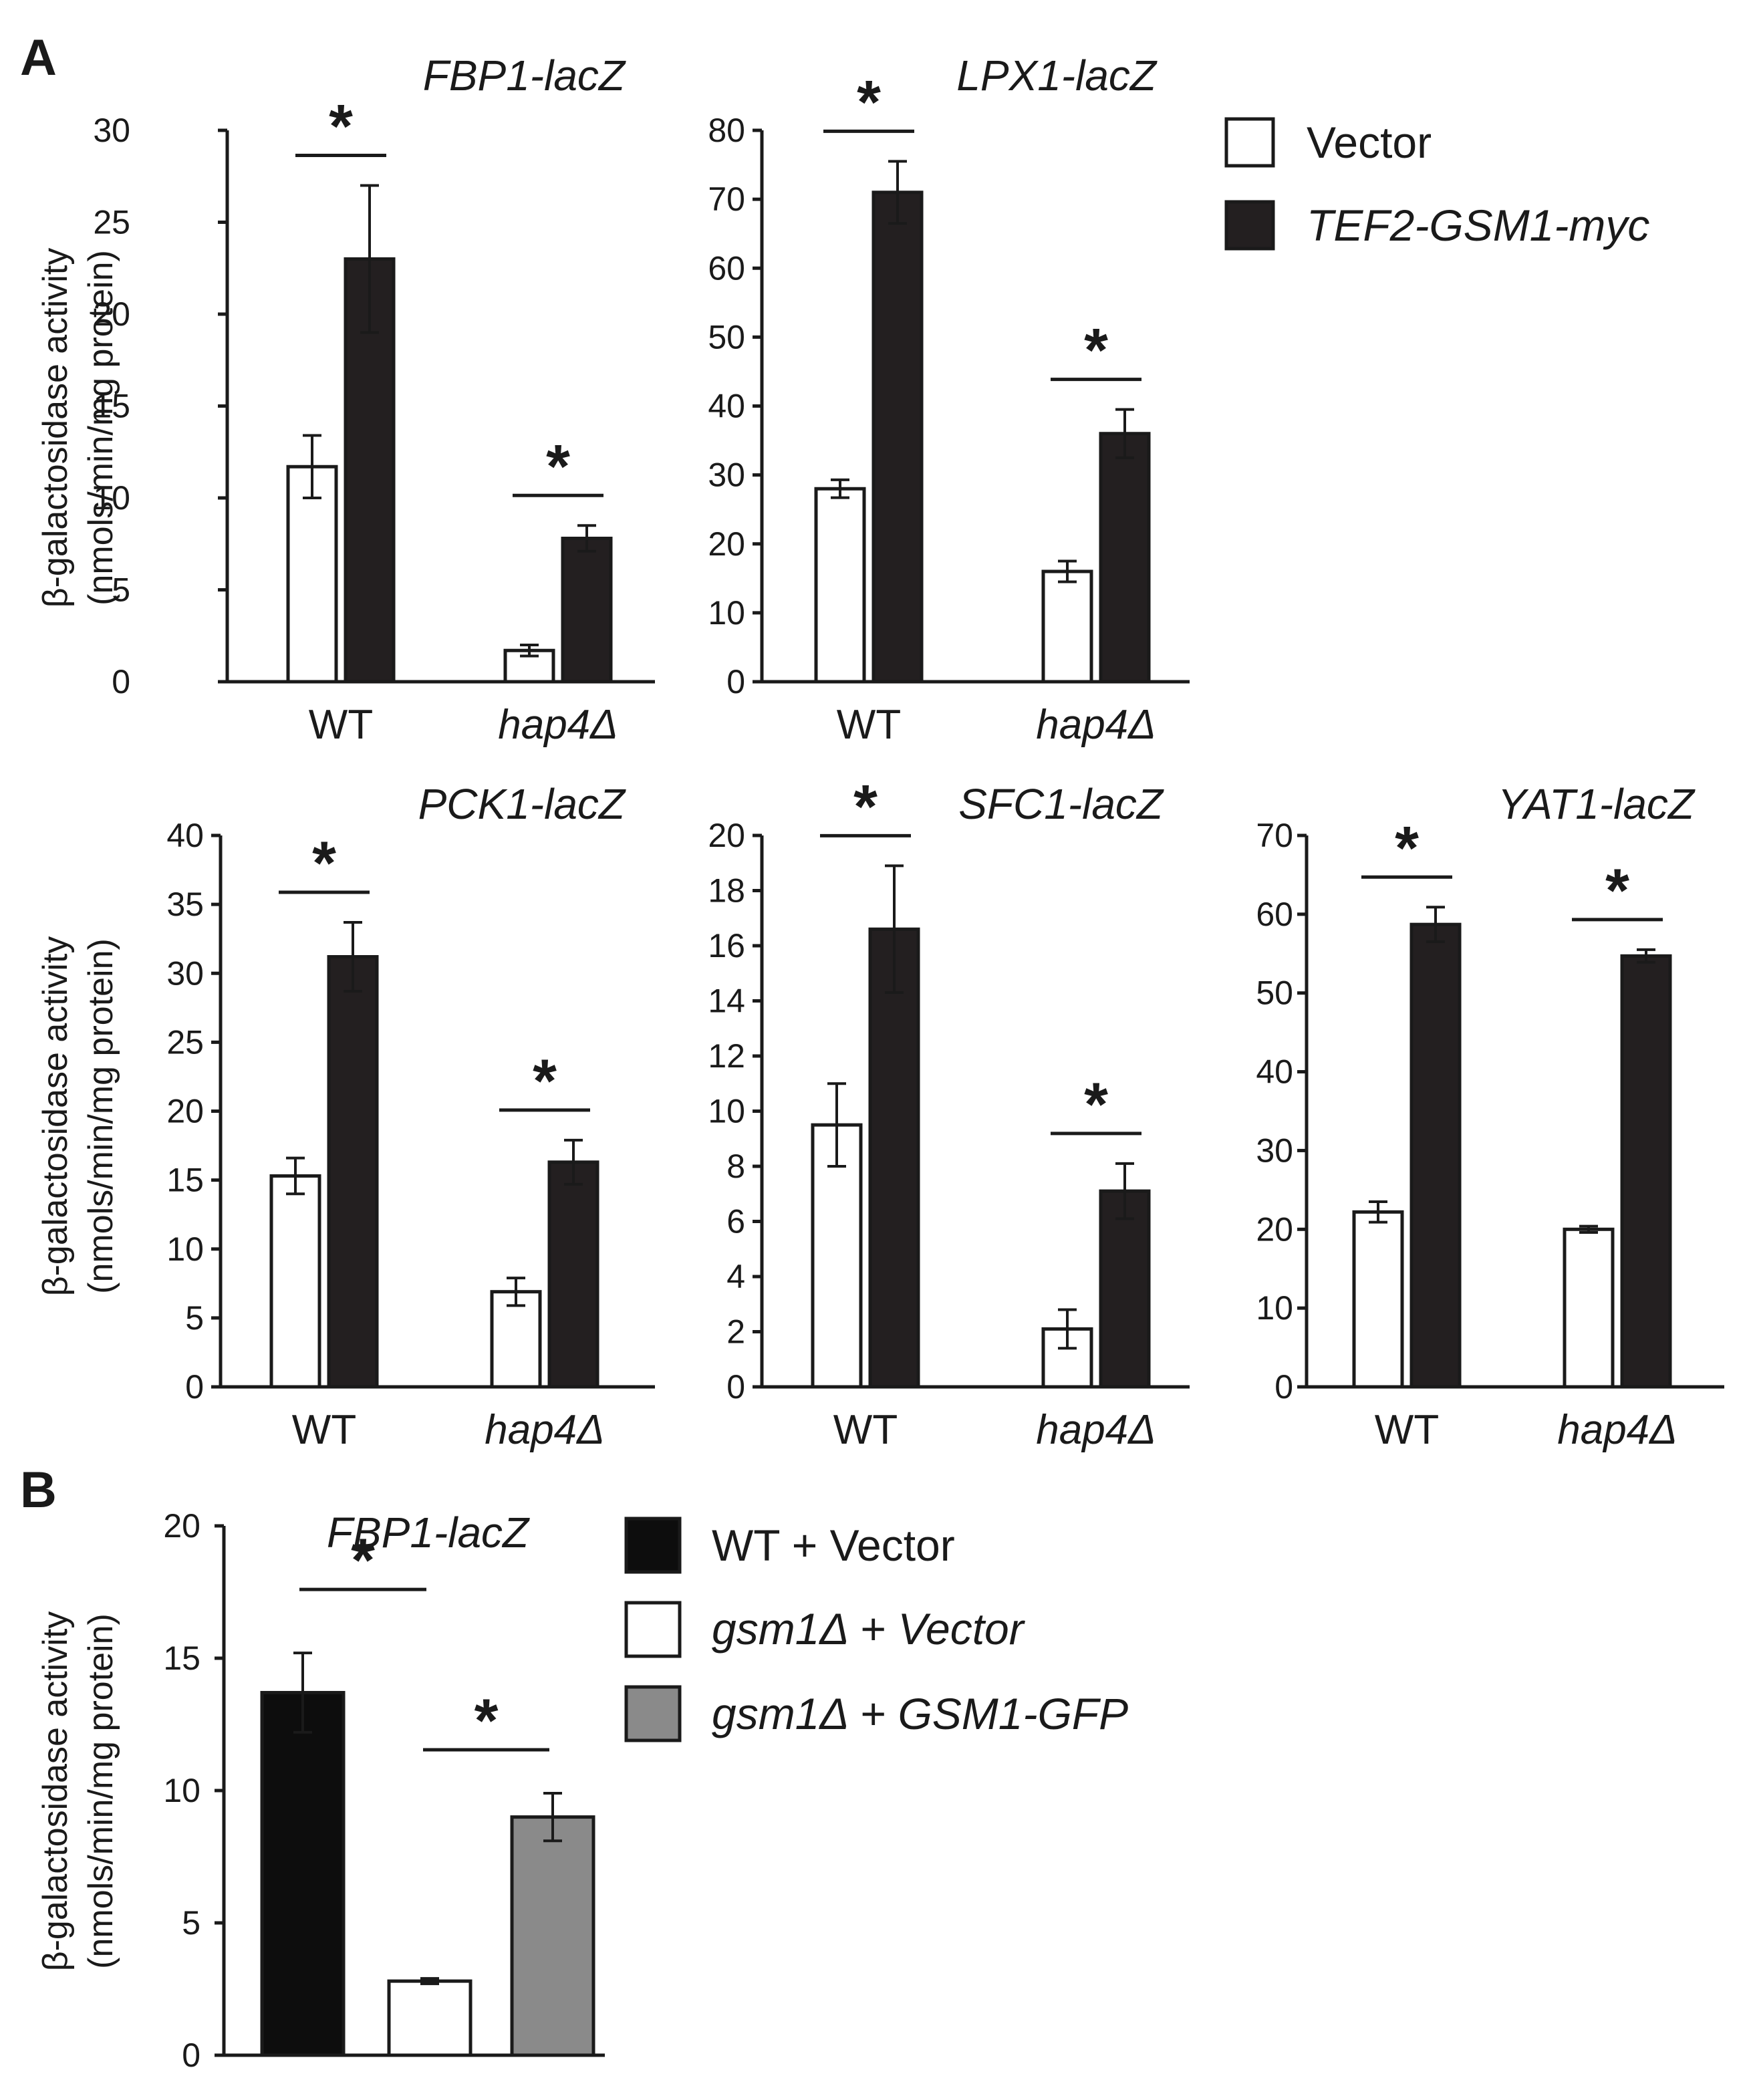  What do you see at coordinates (727, 268) in the screenshot?
I see `y-tick-label: 60` at bounding box center [727, 268].